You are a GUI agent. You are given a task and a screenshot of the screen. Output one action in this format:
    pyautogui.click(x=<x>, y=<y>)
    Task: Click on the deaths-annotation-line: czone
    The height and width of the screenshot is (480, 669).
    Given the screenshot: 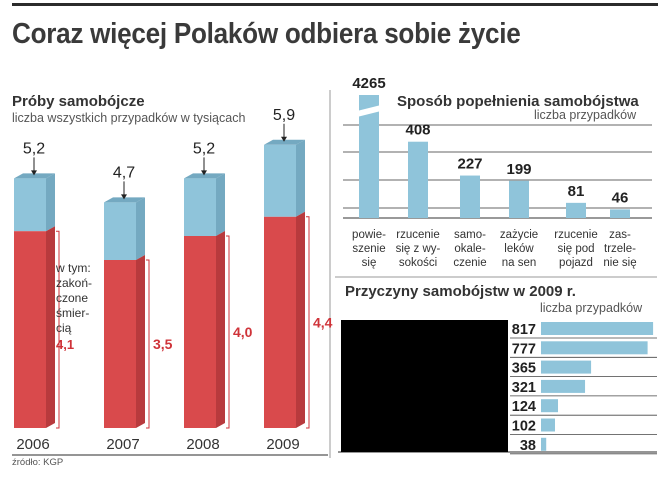 What is the action you would take?
    pyautogui.click(x=72, y=298)
    